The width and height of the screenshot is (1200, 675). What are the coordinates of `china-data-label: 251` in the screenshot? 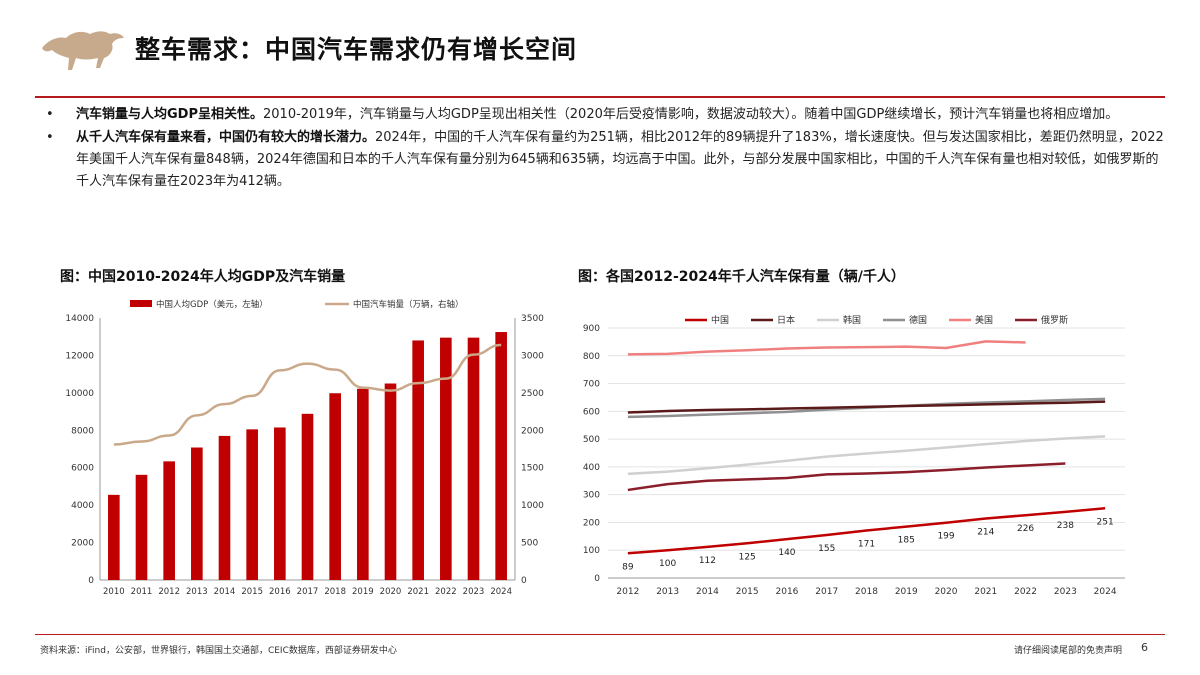 It's located at (1105, 522).